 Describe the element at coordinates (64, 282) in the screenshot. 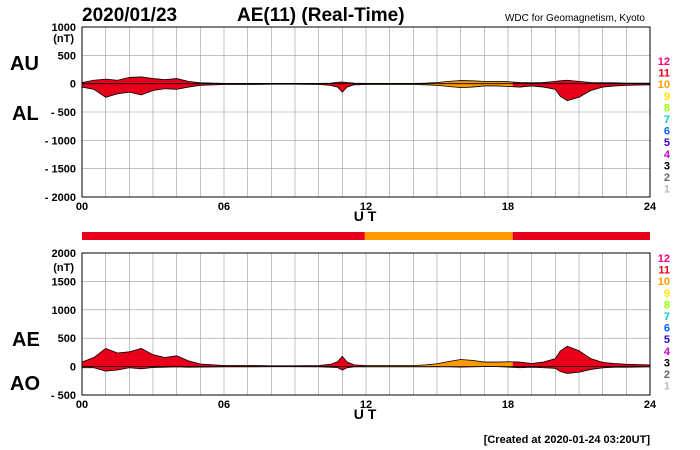

I see `y-tick-label: 1500` at that location.